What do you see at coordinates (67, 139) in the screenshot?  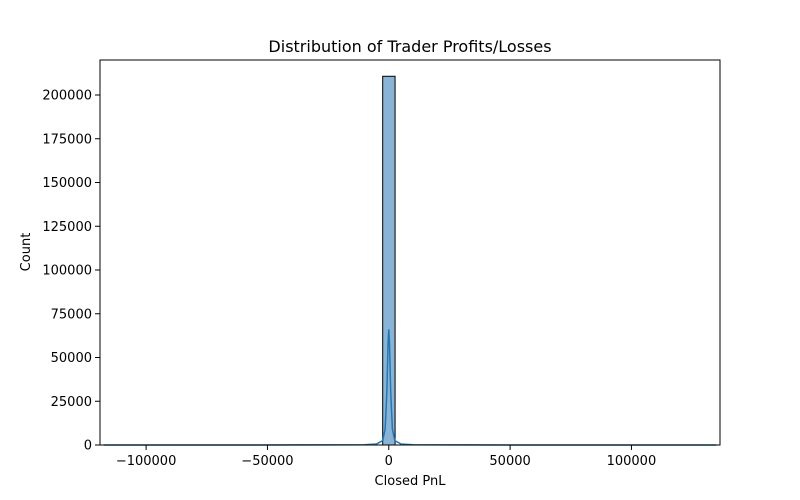 I see `y-tick-label: 175000` at bounding box center [67, 139].